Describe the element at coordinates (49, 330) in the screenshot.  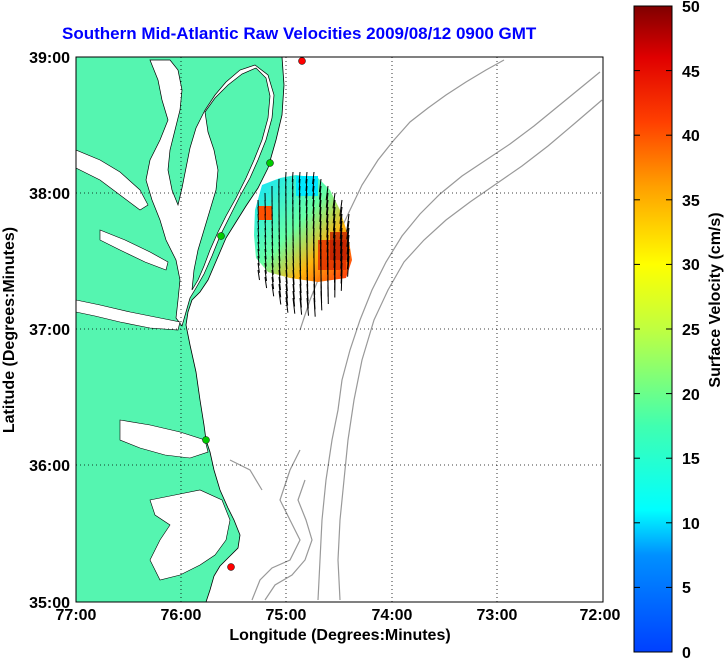
I see `y-tick-label: 37:00` at that location.